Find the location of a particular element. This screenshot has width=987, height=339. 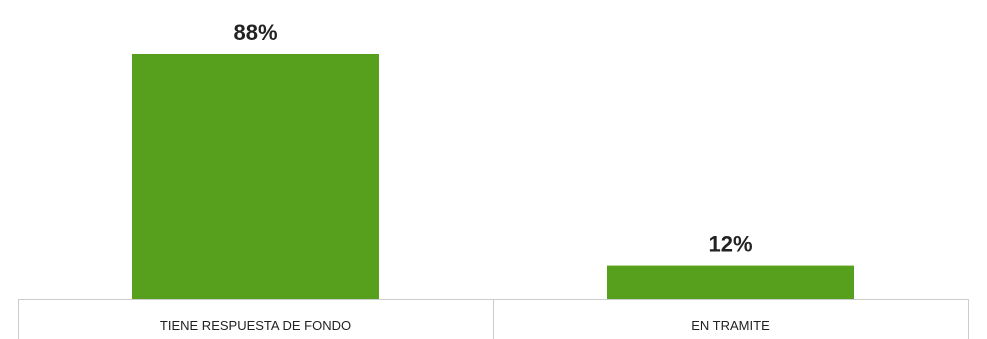

category-label-1: TIENE RESPUESTA DE FONDO is located at coordinates (255, 325).